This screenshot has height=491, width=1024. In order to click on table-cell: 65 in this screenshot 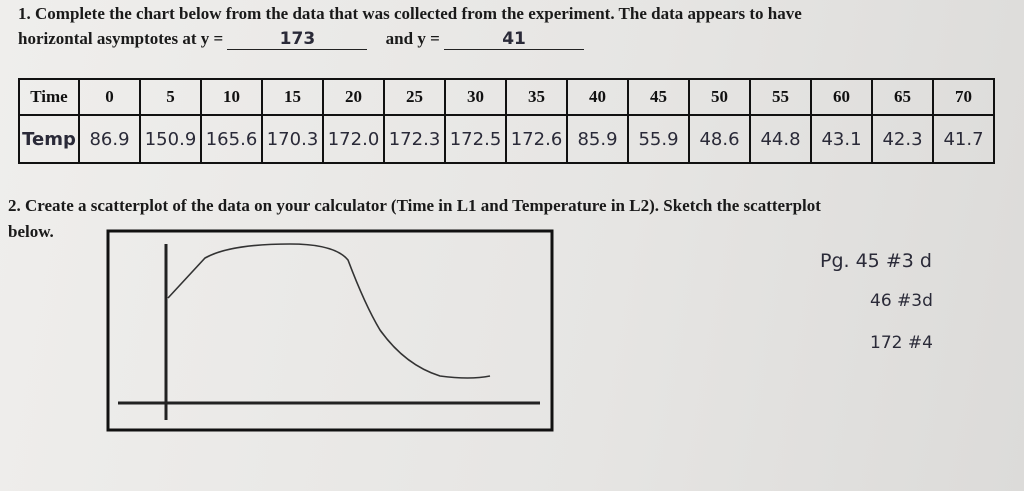, I will do `click(902, 97)`.